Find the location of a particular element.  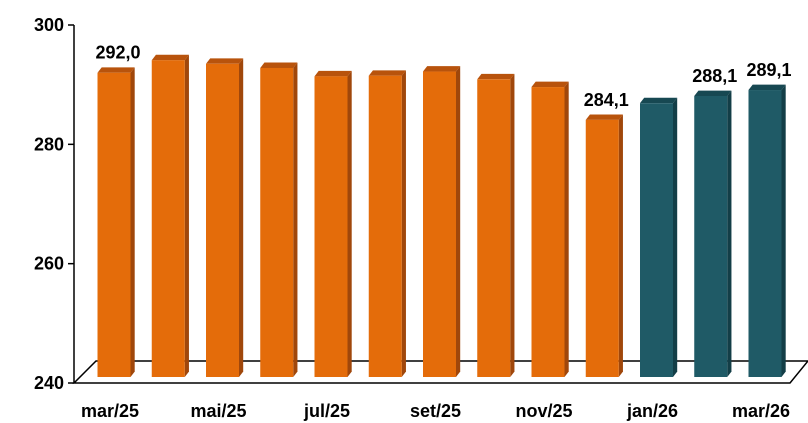

y-tick-label: 300 is located at coordinates (49, 25).